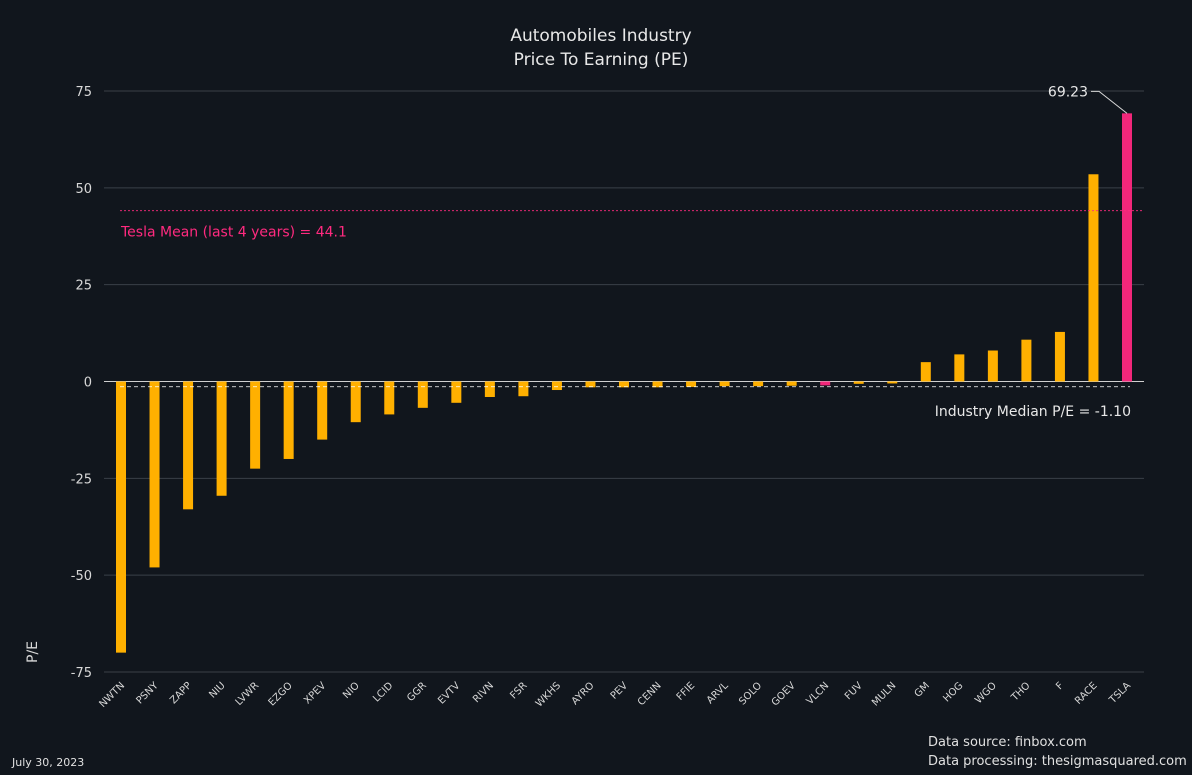  Describe the element at coordinates (154, 474) in the screenshot. I see `bar-psny` at that location.